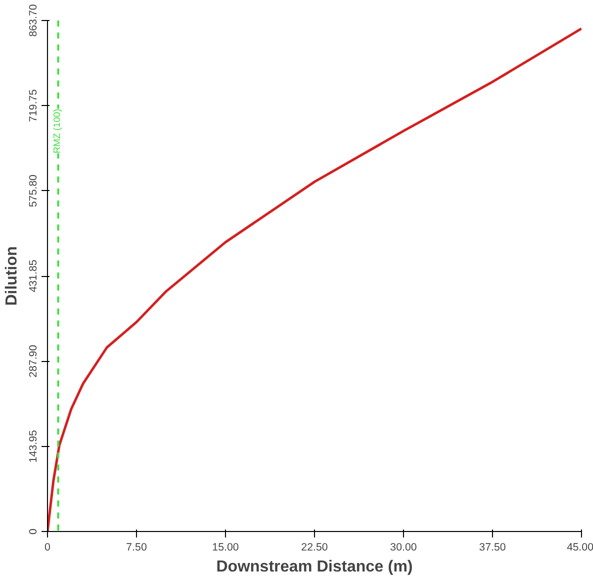  I want to click on x-tick-label: 15.00, so click(225, 548).